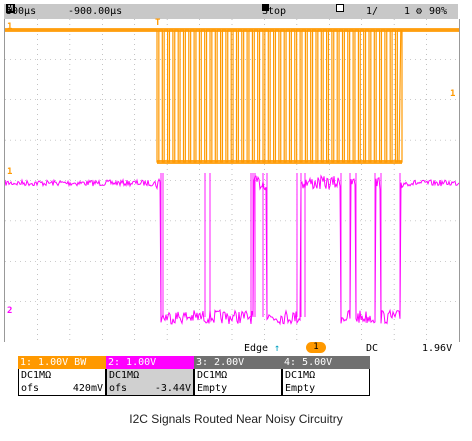  Describe the element at coordinates (236, 419) in the screenshot. I see `figure-caption: I2C Signals Routed Near Noisy Circuitry` at that location.